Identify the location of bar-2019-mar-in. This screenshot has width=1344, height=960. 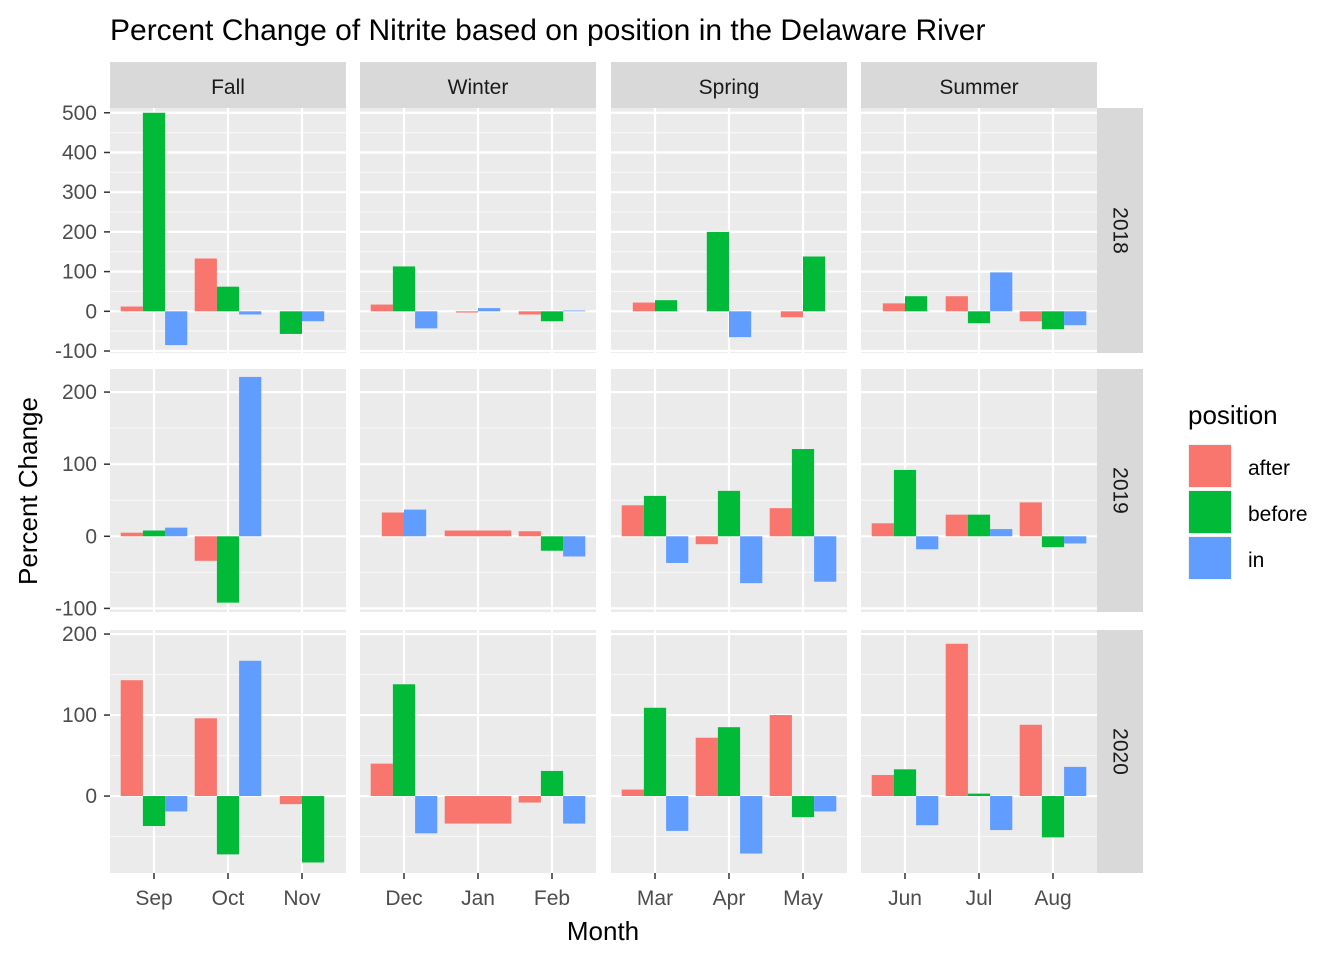
(677, 549).